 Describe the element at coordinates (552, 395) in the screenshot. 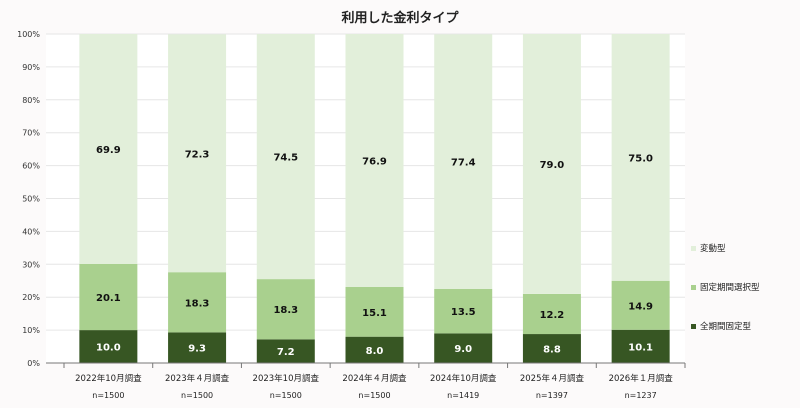

I see `sample-size-label: n=1397` at that location.